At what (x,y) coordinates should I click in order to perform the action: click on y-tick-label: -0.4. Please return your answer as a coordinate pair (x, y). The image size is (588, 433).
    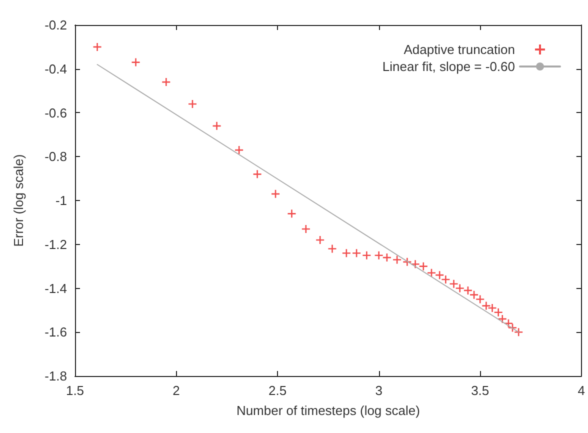
    Looking at the image, I should click on (55, 68).